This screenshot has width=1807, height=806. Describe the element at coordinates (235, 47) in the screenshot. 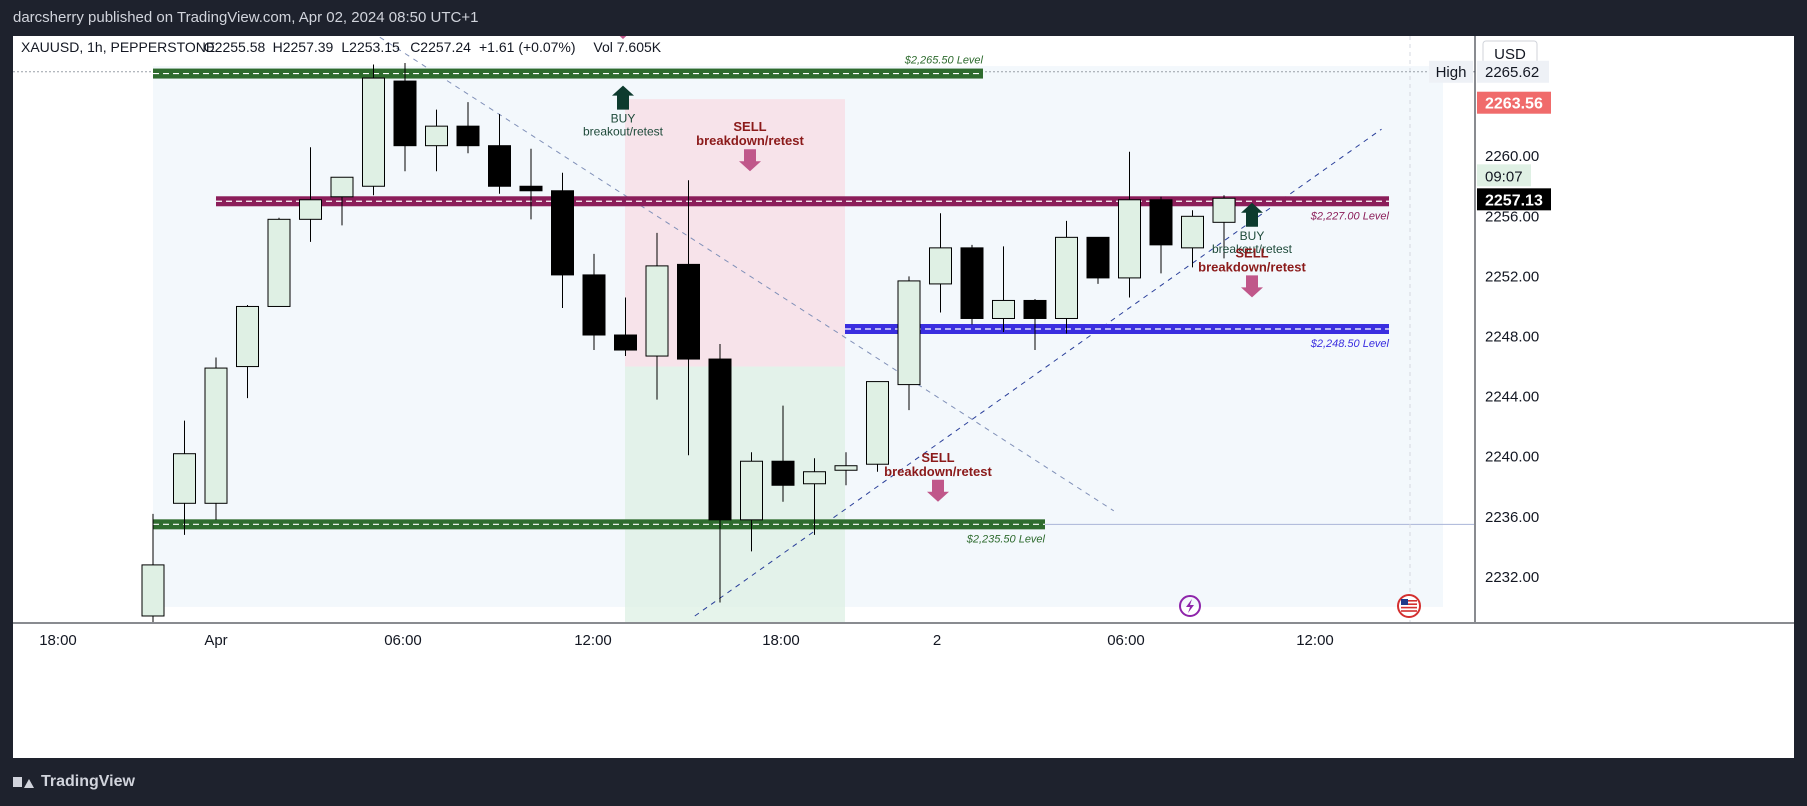

I see `legend-item: O2255.58` at that location.